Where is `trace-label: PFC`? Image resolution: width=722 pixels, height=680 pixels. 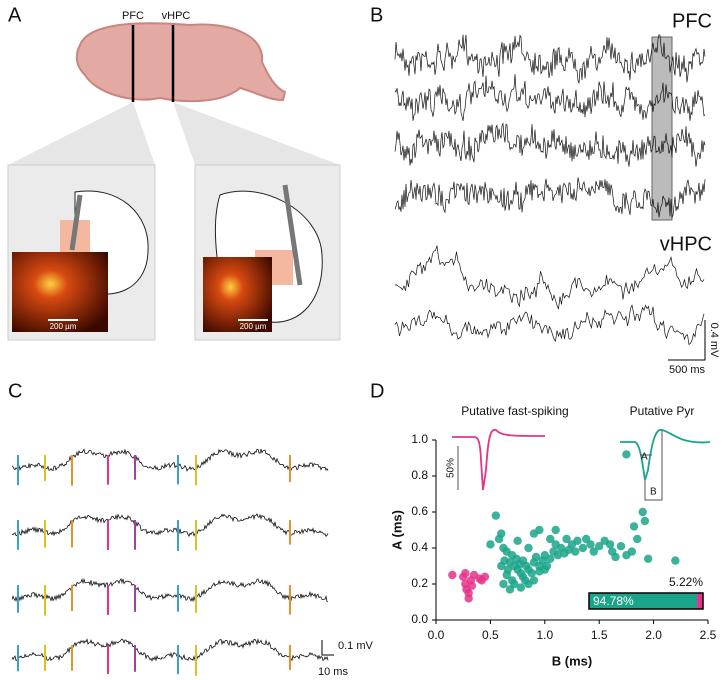
trace-label: PFC is located at coordinates (692, 21).